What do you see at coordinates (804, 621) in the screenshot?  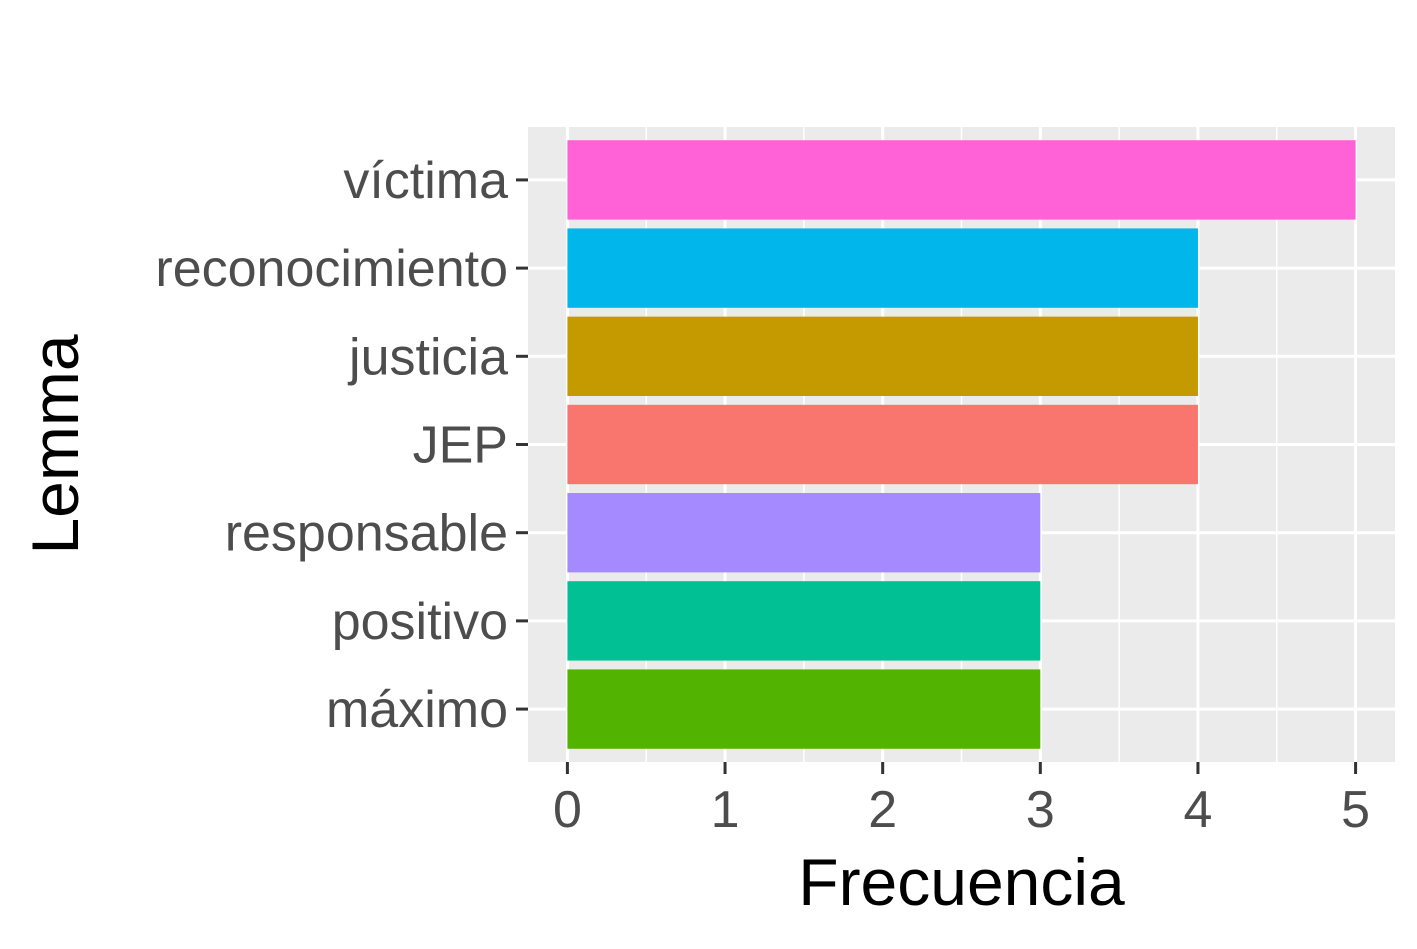 I see `bar-positivo` at bounding box center [804, 621].